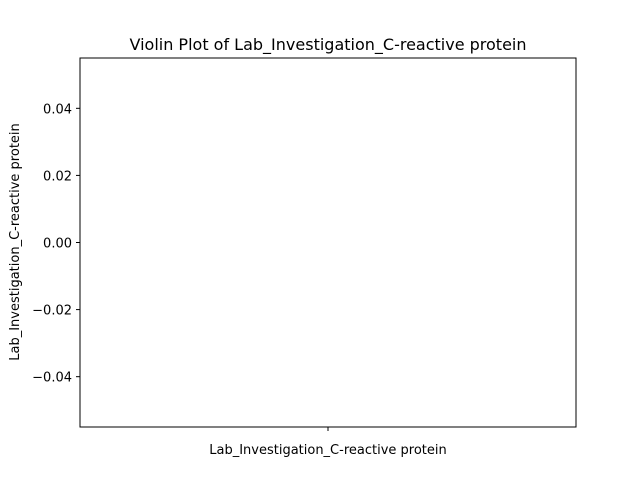 This screenshot has width=640, height=480. Describe the element at coordinates (57, 109) in the screenshot. I see `y-tick-label: 0.04` at that location.